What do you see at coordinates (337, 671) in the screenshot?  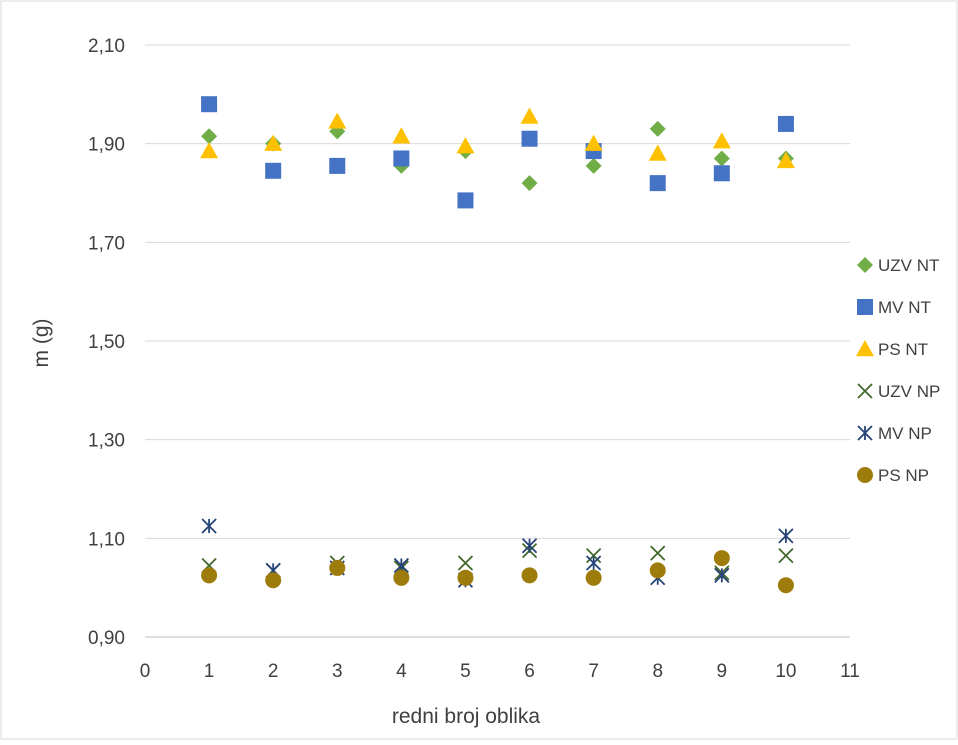 I see `x-tick-label: 3` at bounding box center [337, 671].